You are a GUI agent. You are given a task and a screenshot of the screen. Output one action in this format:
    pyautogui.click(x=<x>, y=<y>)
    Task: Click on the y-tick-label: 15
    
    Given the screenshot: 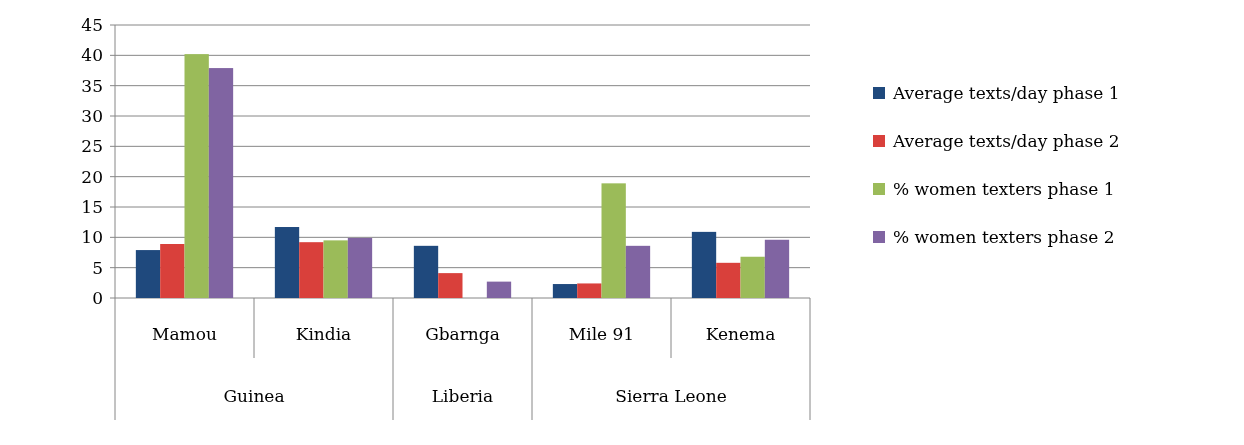 What is the action you would take?
    pyautogui.click(x=92, y=206)
    